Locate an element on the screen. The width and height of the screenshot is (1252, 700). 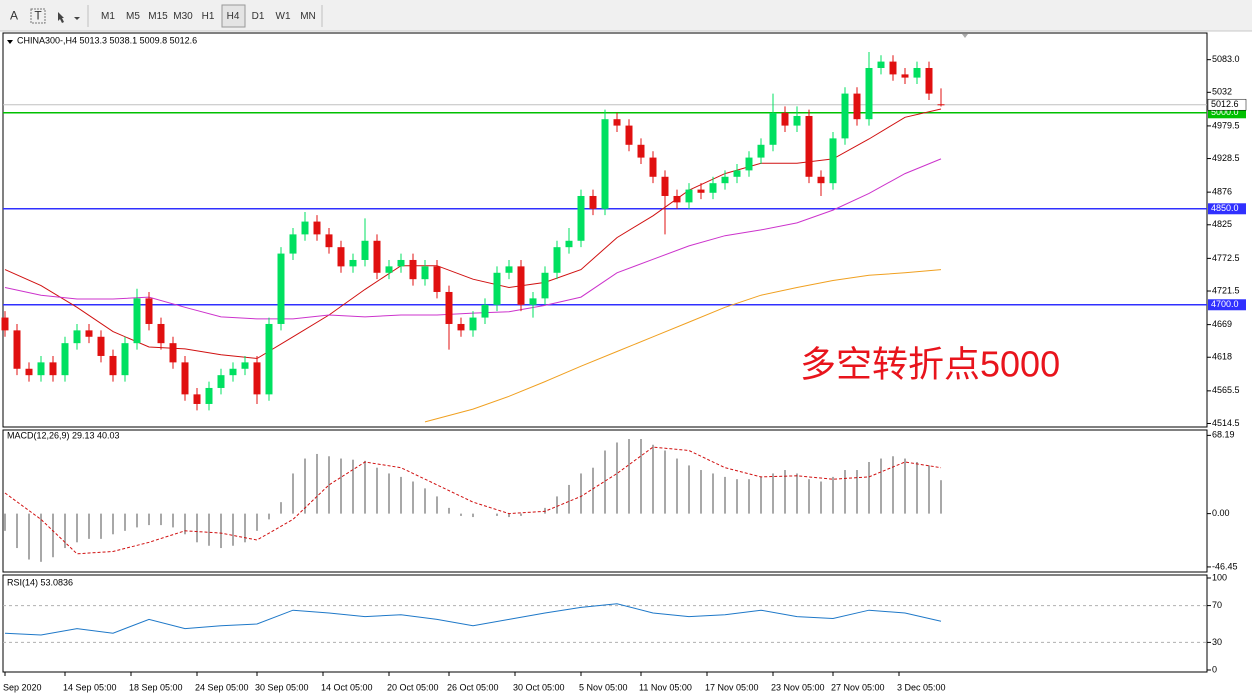
period-button: H4 is located at coordinates (233, 16).